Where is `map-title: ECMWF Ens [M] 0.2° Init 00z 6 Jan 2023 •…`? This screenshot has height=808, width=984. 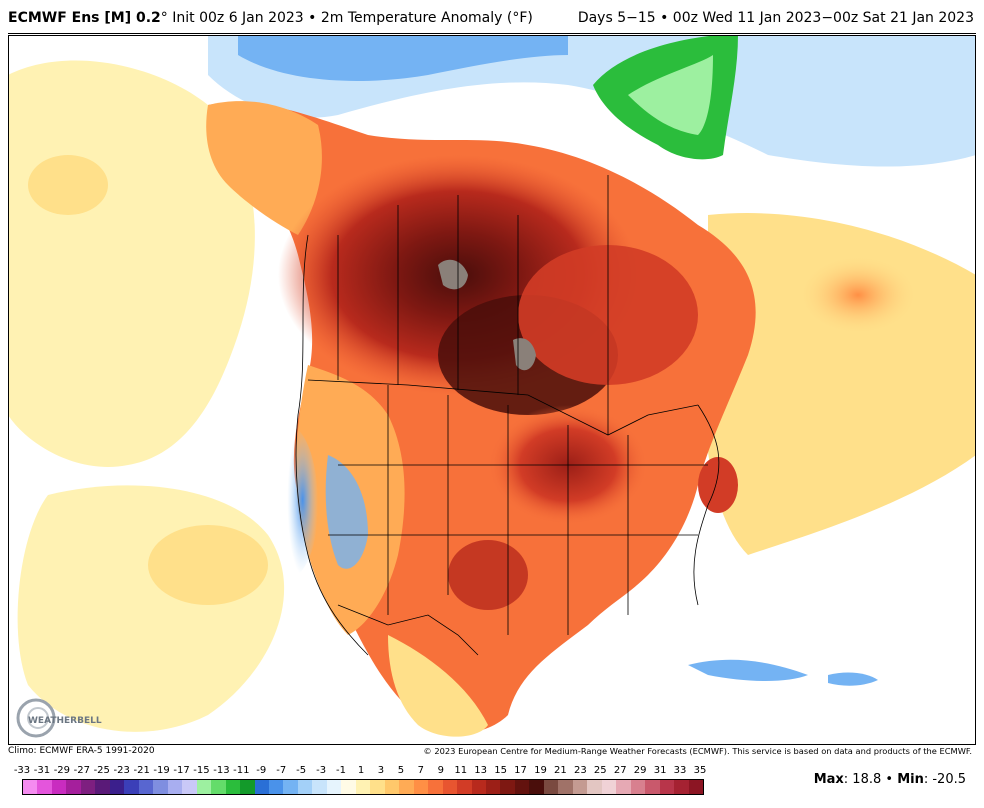
map-title: ECMWF Ens [M] 0.2° Init 00z 6 Jan 2023 •… is located at coordinates (270, 18).